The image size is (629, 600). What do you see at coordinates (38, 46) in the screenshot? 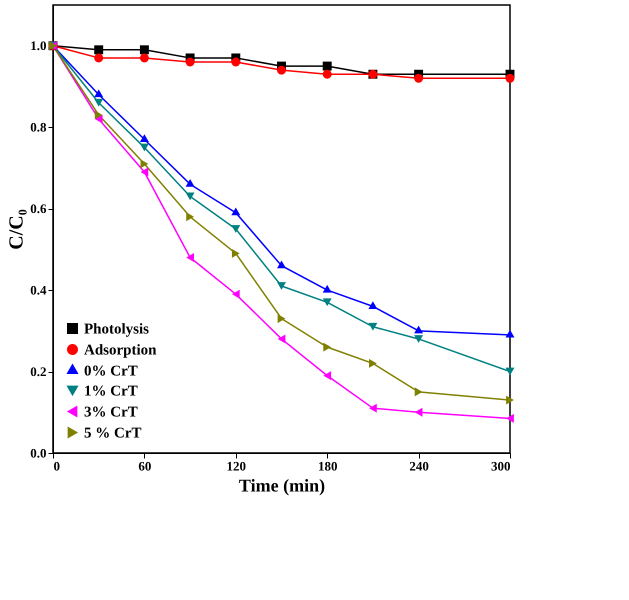
I see `y-tick-label: 1.0` at bounding box center [38, 46].